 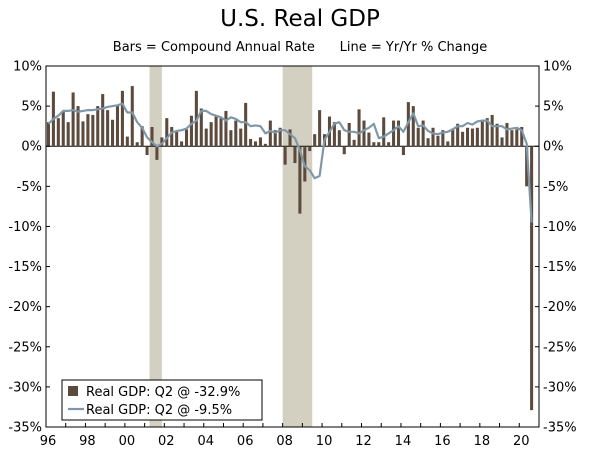 I want to click on y-tick-label-left: -30%, so click(x=25, y=387).